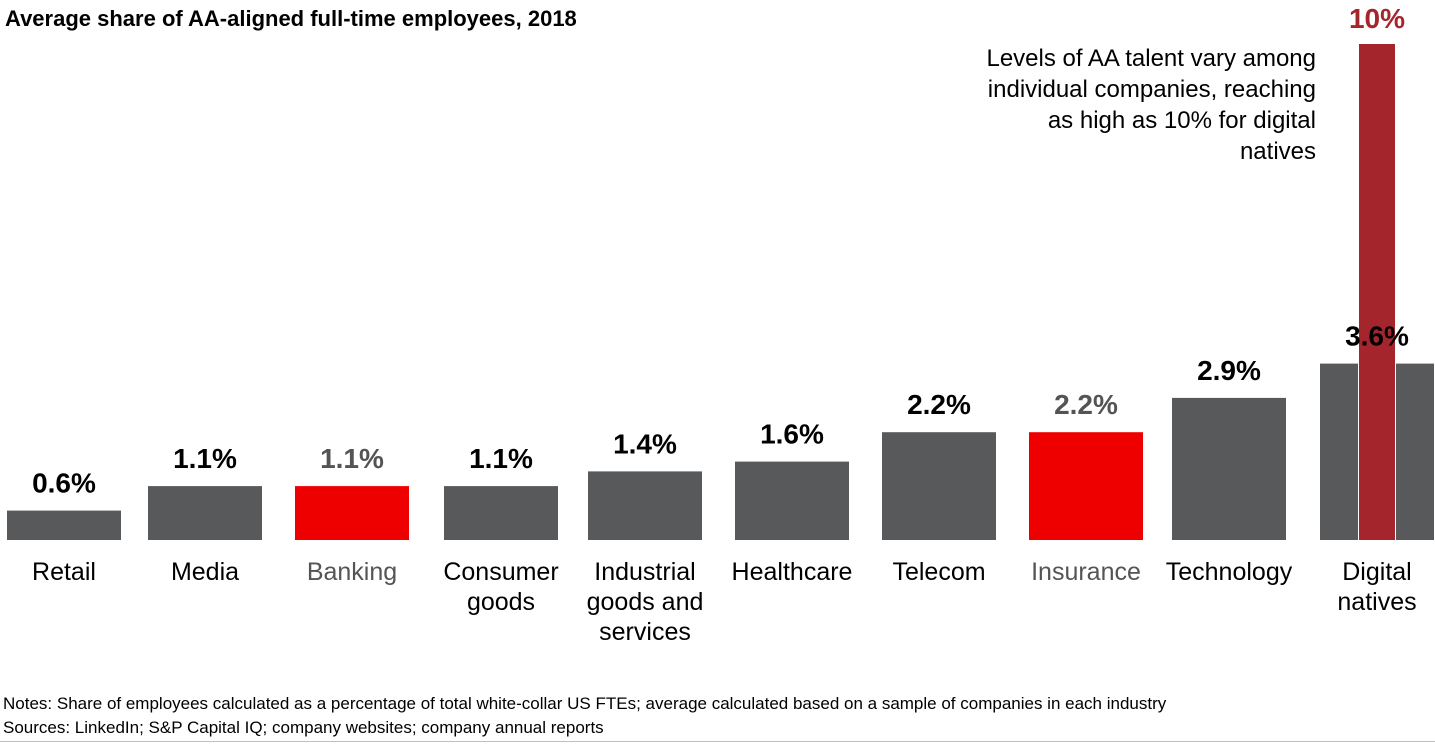 This screenshot has width=1435, height=744. Describe the element at coordinates (792, 500) in the screenshot. I see `bar-healthcare` at that location.